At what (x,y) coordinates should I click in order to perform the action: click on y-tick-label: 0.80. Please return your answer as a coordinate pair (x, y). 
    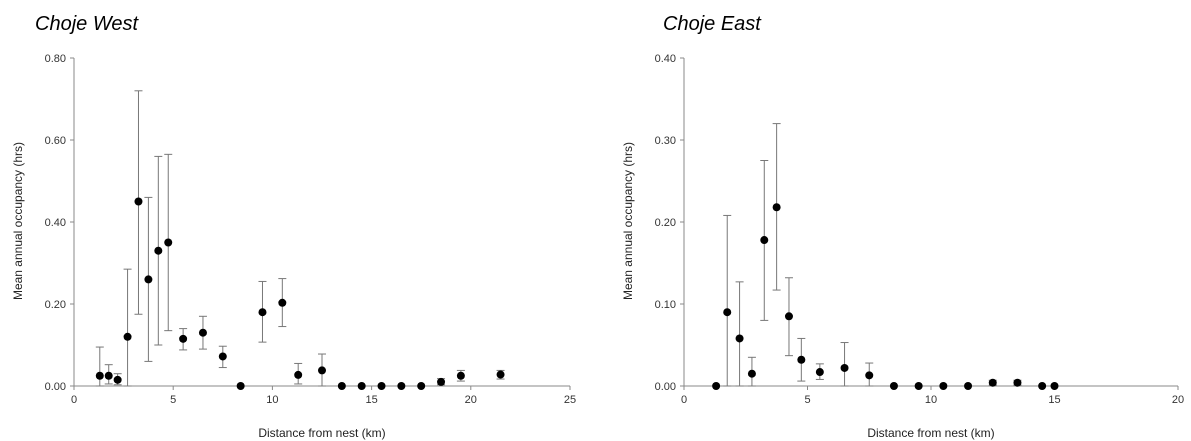
    Looking at the image, I should click on (55, 59).